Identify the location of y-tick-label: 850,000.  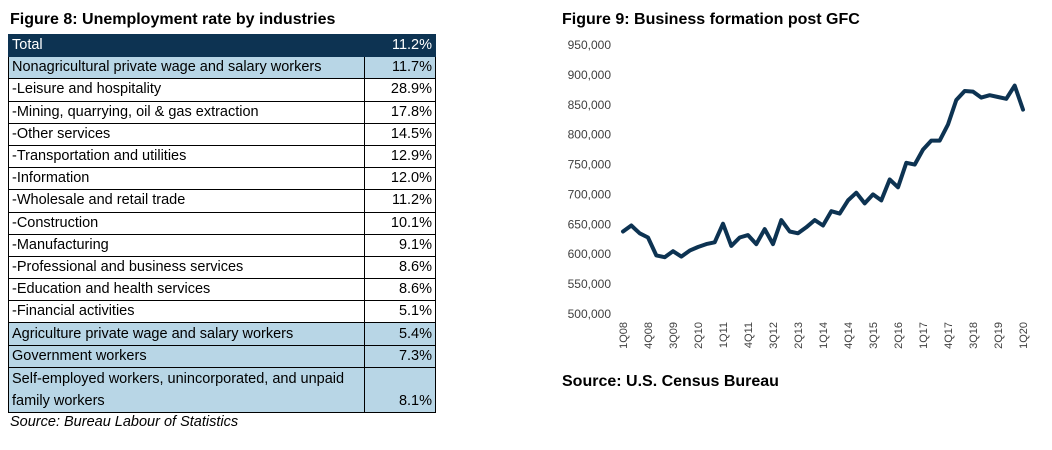
(590, 105).